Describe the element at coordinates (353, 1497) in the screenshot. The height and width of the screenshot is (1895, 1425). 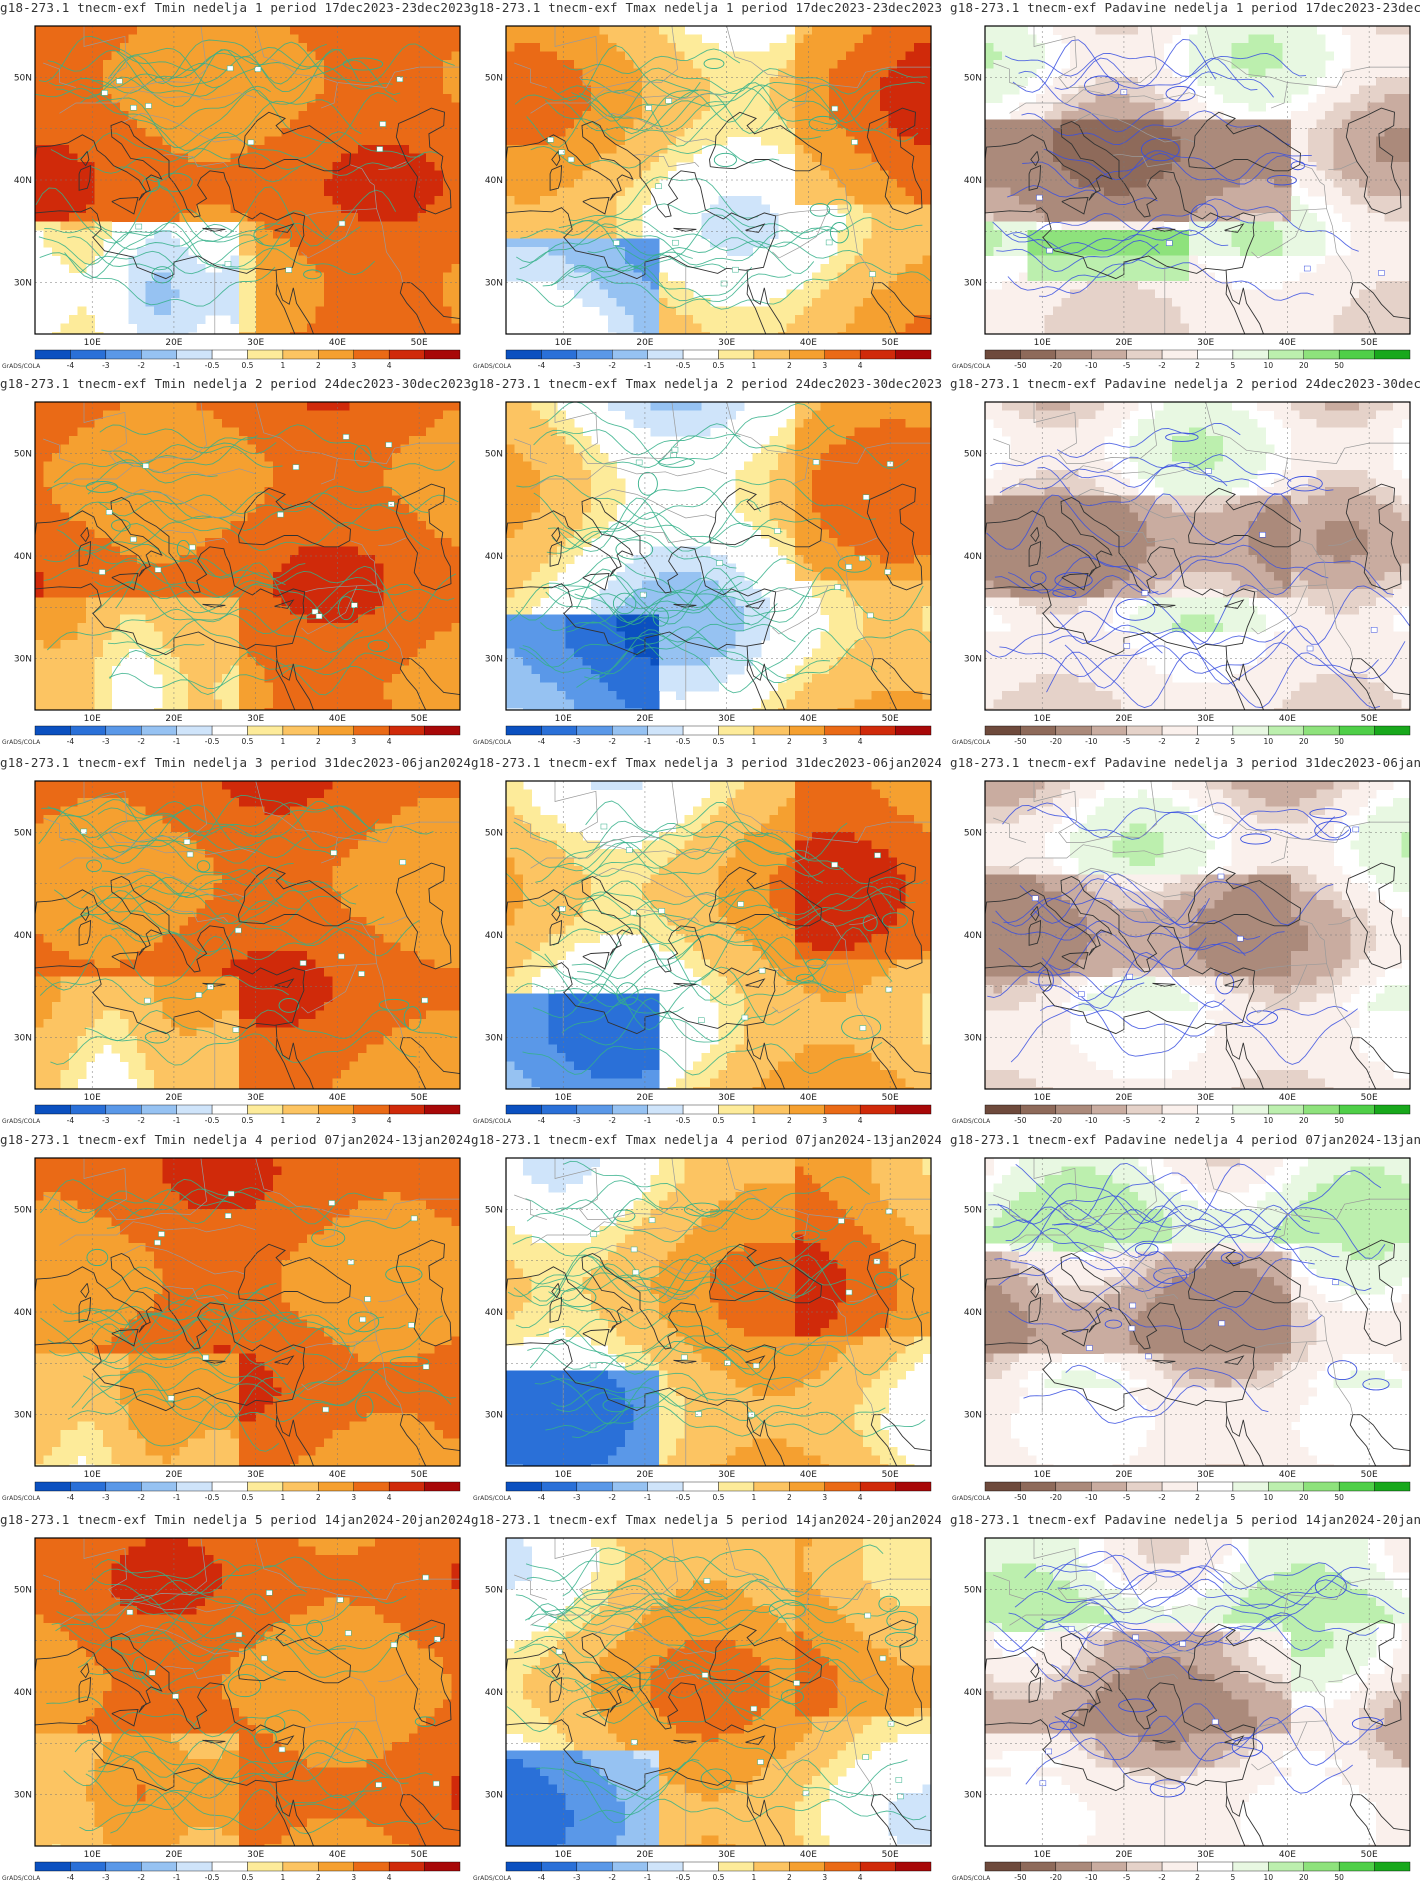
I see `colorbar-label: 3` at that location.